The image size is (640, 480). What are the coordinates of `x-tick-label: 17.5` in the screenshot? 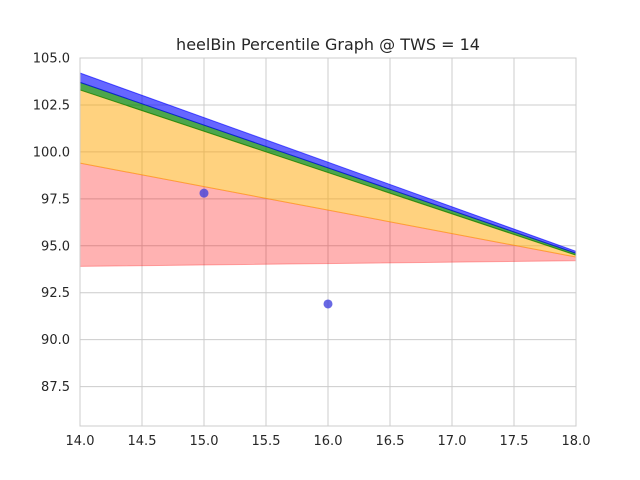 It's located at (514, 441).